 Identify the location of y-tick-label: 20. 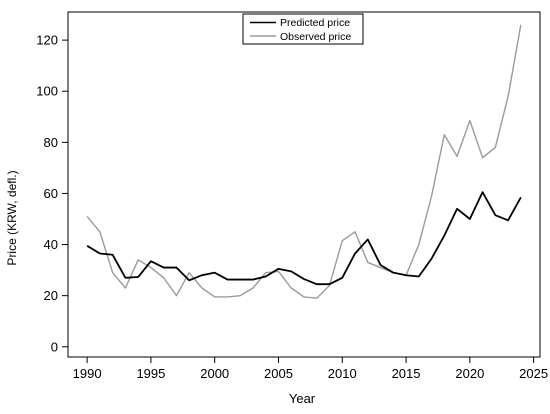
(51, 295).